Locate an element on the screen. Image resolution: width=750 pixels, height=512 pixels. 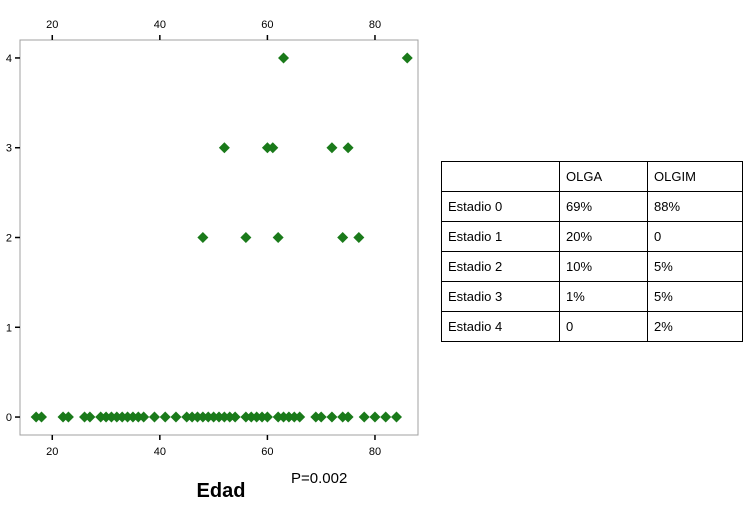
y-tick-label: 3 is located at coordinates (9, 149).